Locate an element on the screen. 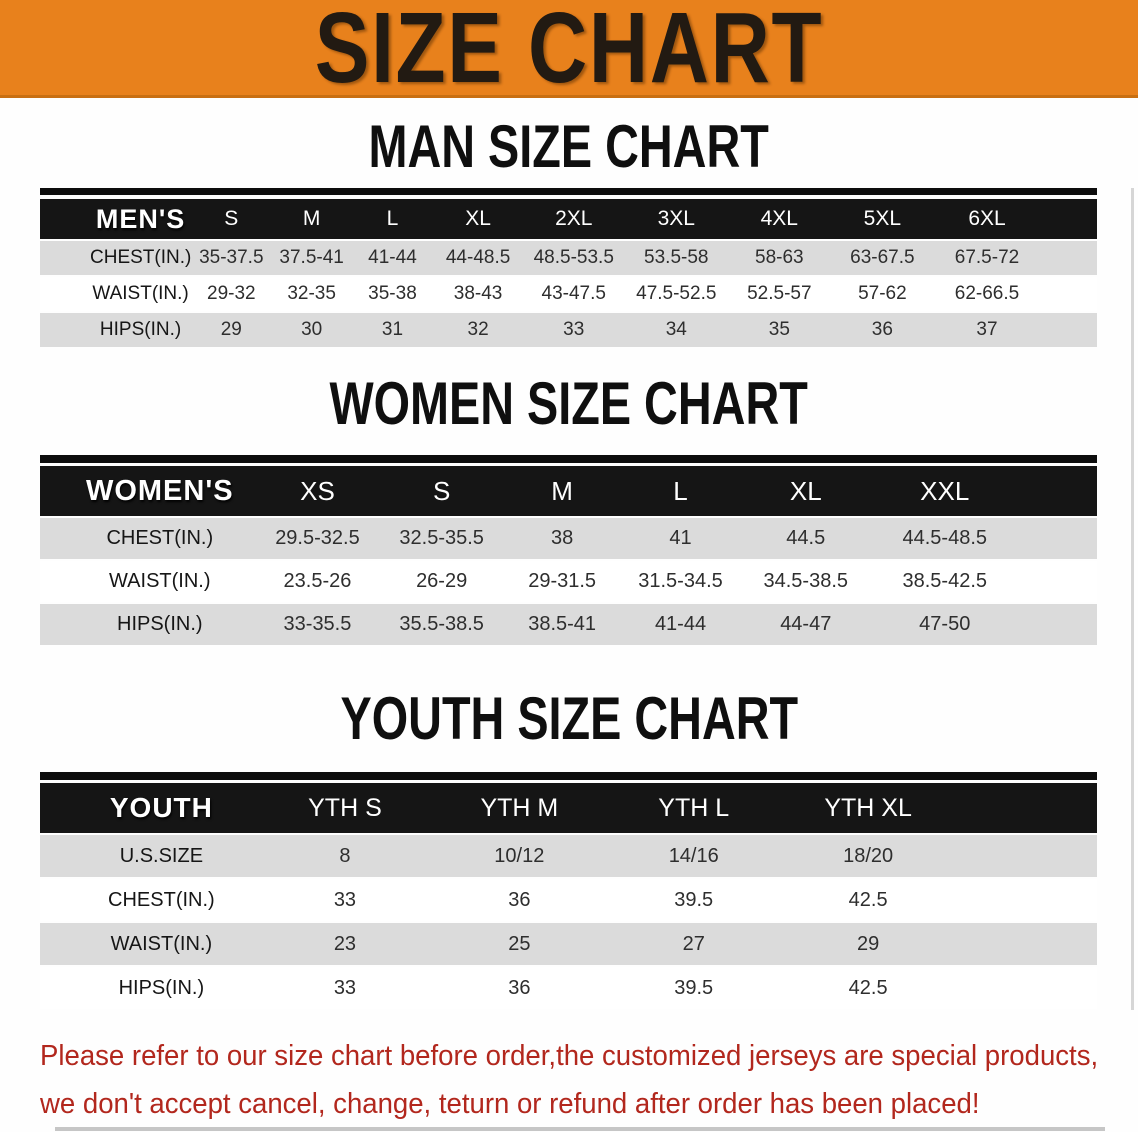 The image size is (1138, 1132). youth-waist-row: WAIST(IN.) 23 25 27 29 is located at coordinates (568, 944).